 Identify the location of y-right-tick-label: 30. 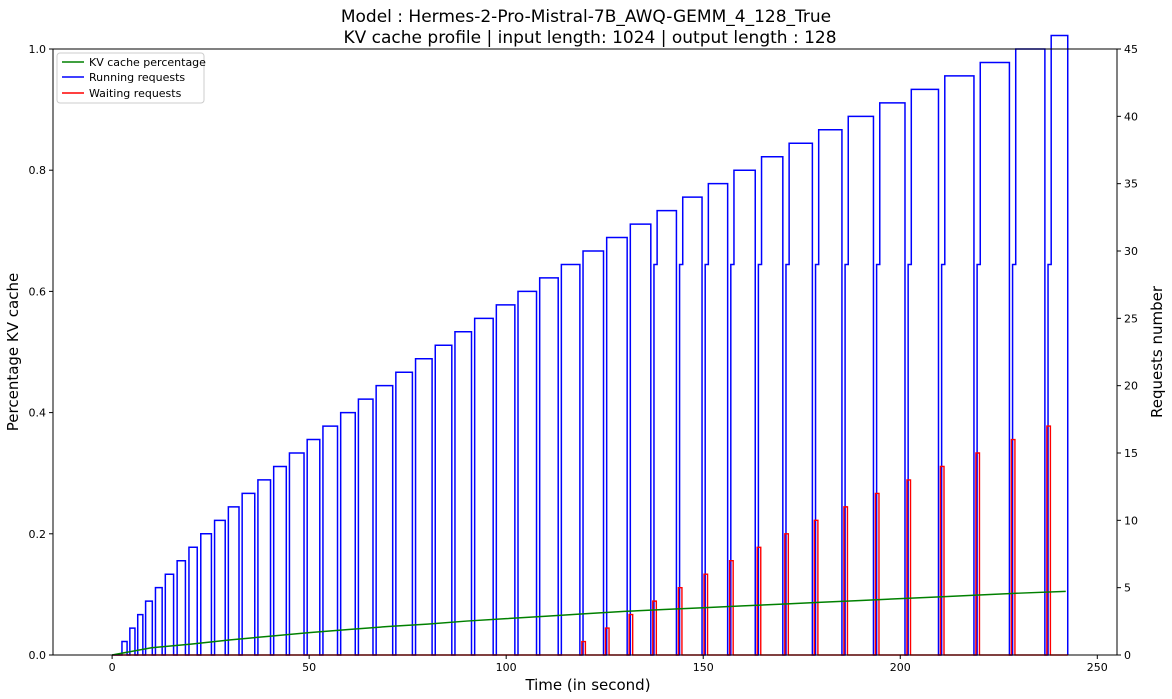
(1131, 251).